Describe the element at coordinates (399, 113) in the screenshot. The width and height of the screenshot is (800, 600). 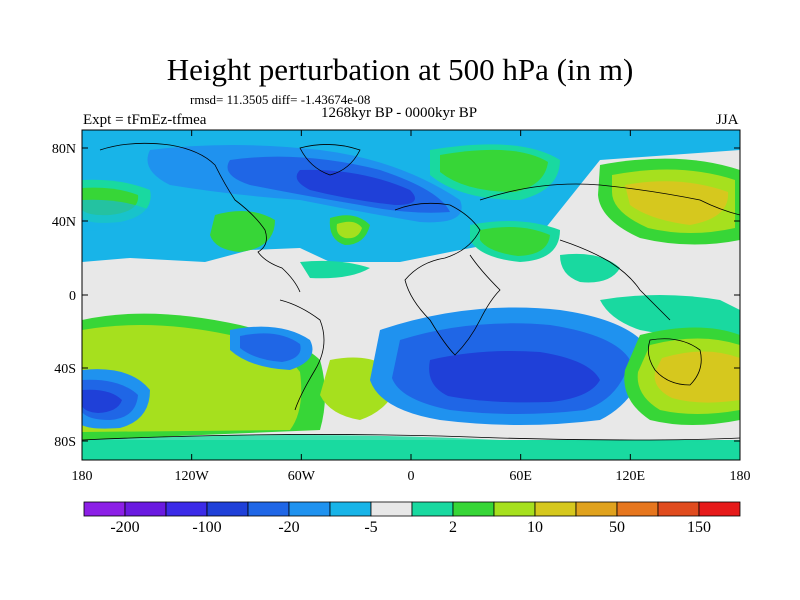
I see `period-subtitle: 1268kyr BP - 0000kyr BP` at that location.